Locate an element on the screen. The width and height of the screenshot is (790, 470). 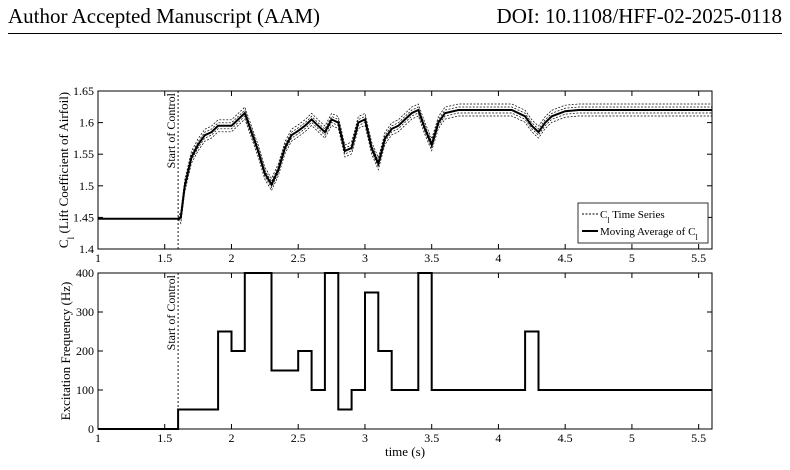
legend-label: Moving Average of Cl is located at coordinates (649, 234).